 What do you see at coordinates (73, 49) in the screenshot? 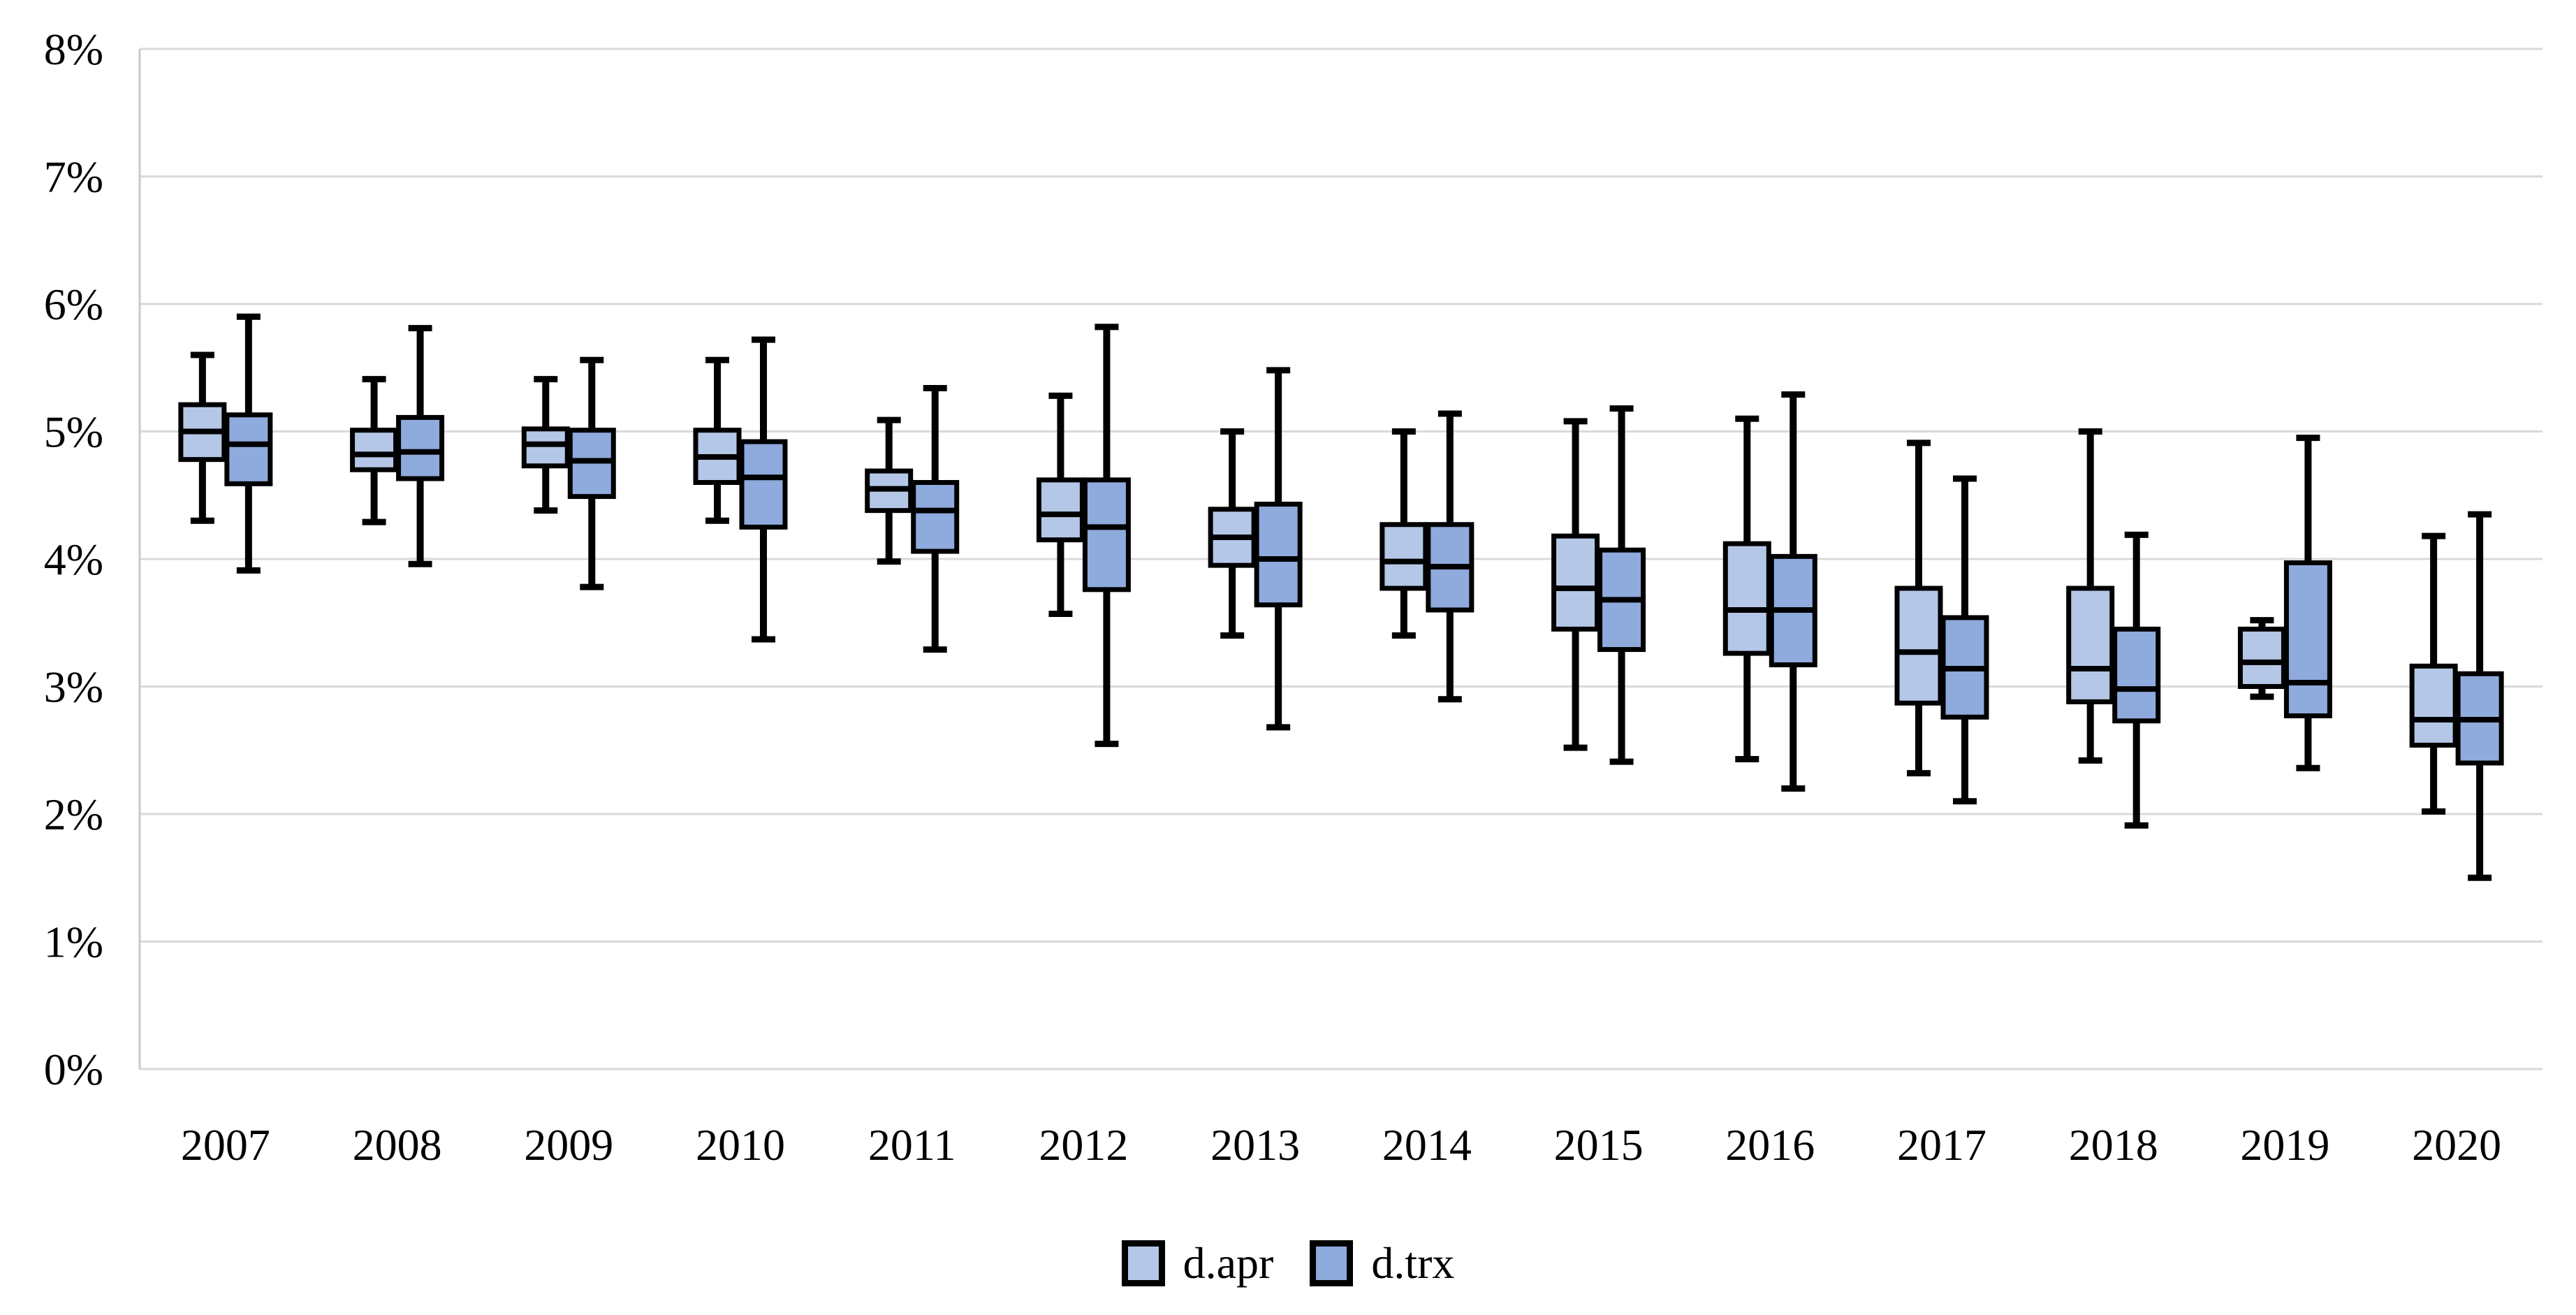
I see `y-tick-label-8%: 8%` at bounding box center [73, 49].